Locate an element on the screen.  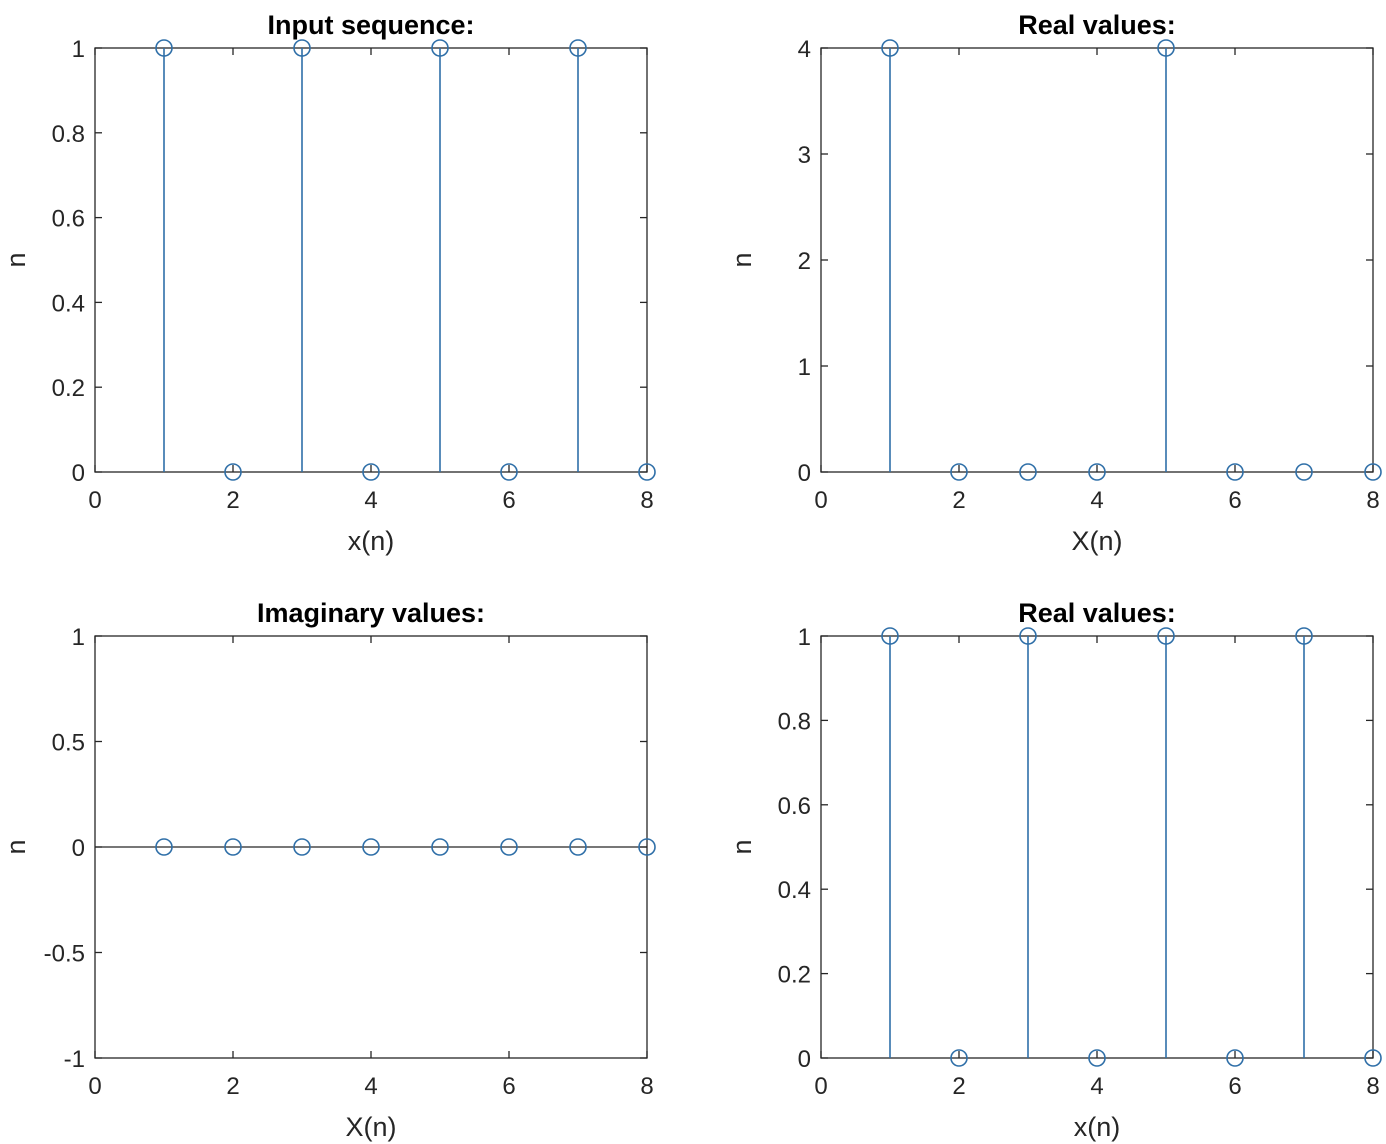
y-tick-label: 4 is located at coordinates (804, 49).